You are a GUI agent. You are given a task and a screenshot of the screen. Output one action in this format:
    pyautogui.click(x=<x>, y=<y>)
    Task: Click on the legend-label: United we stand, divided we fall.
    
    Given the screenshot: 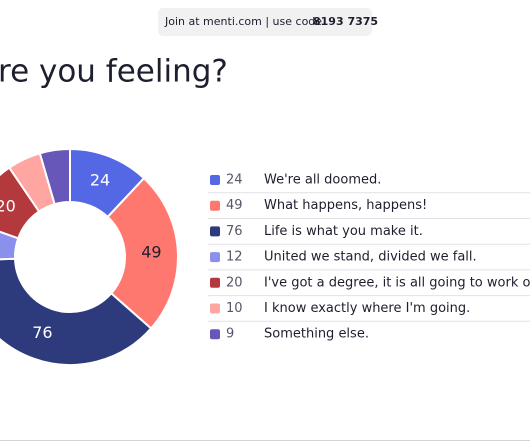 What is the action you would take?
    pyautogui.click(x=370, y=257)
    